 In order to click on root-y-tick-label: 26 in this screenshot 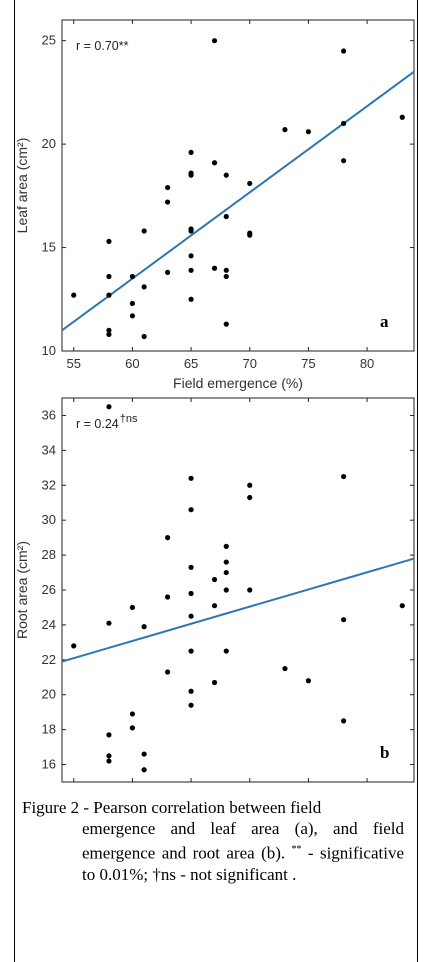, I will do `click(49, 589)`.